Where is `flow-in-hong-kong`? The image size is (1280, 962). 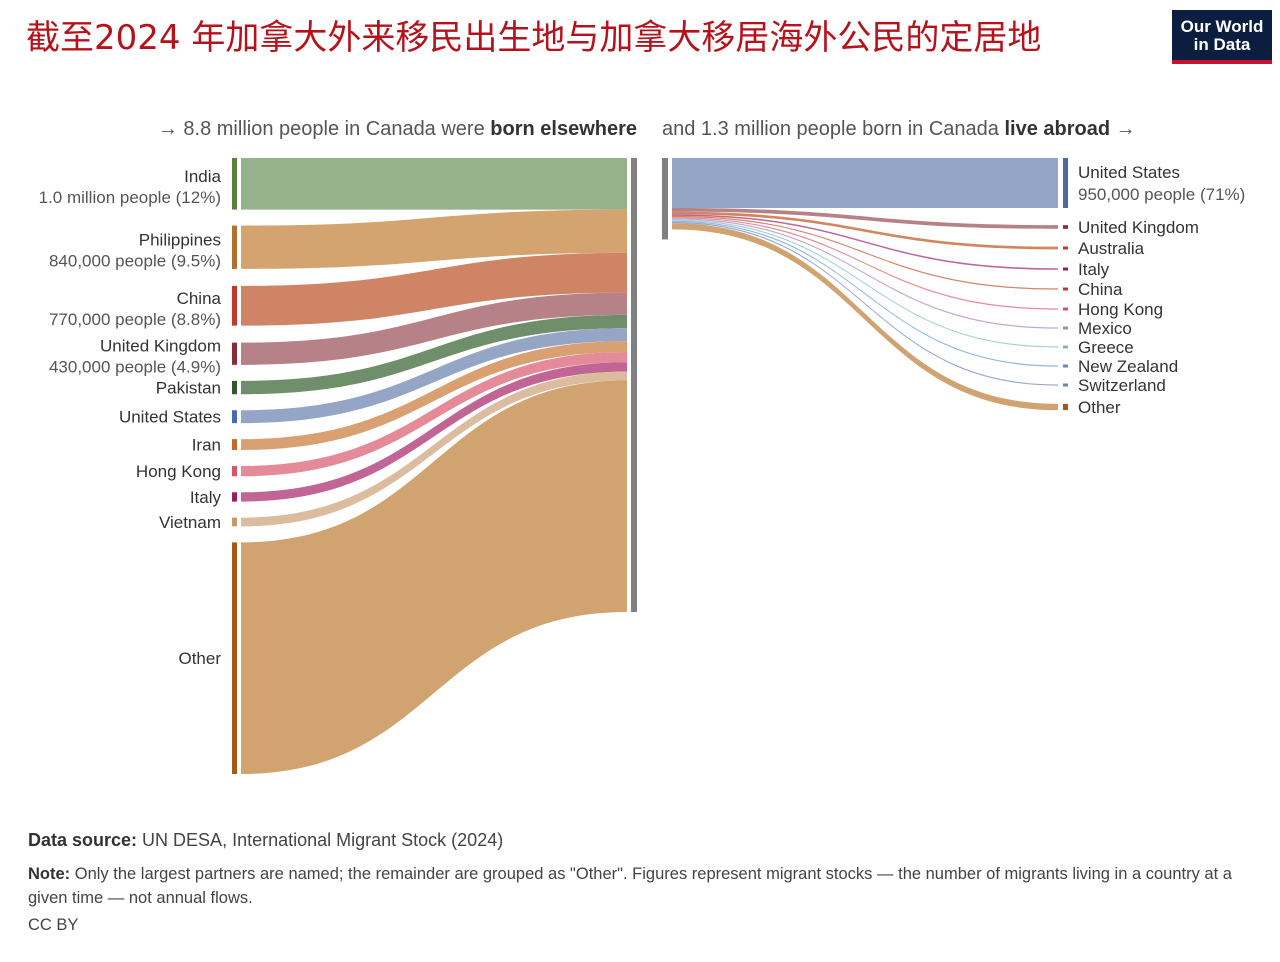
flow-in-hong-kong is located at coordinates (434, 414).